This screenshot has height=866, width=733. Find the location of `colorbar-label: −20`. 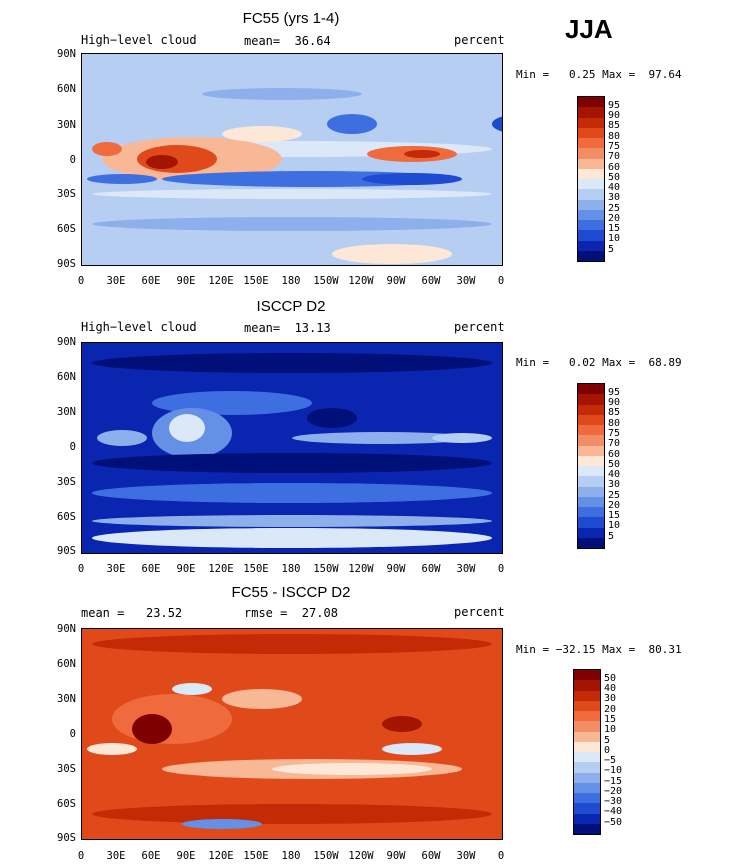

colorbar-label: −20 is located at coordinates (613, 791).